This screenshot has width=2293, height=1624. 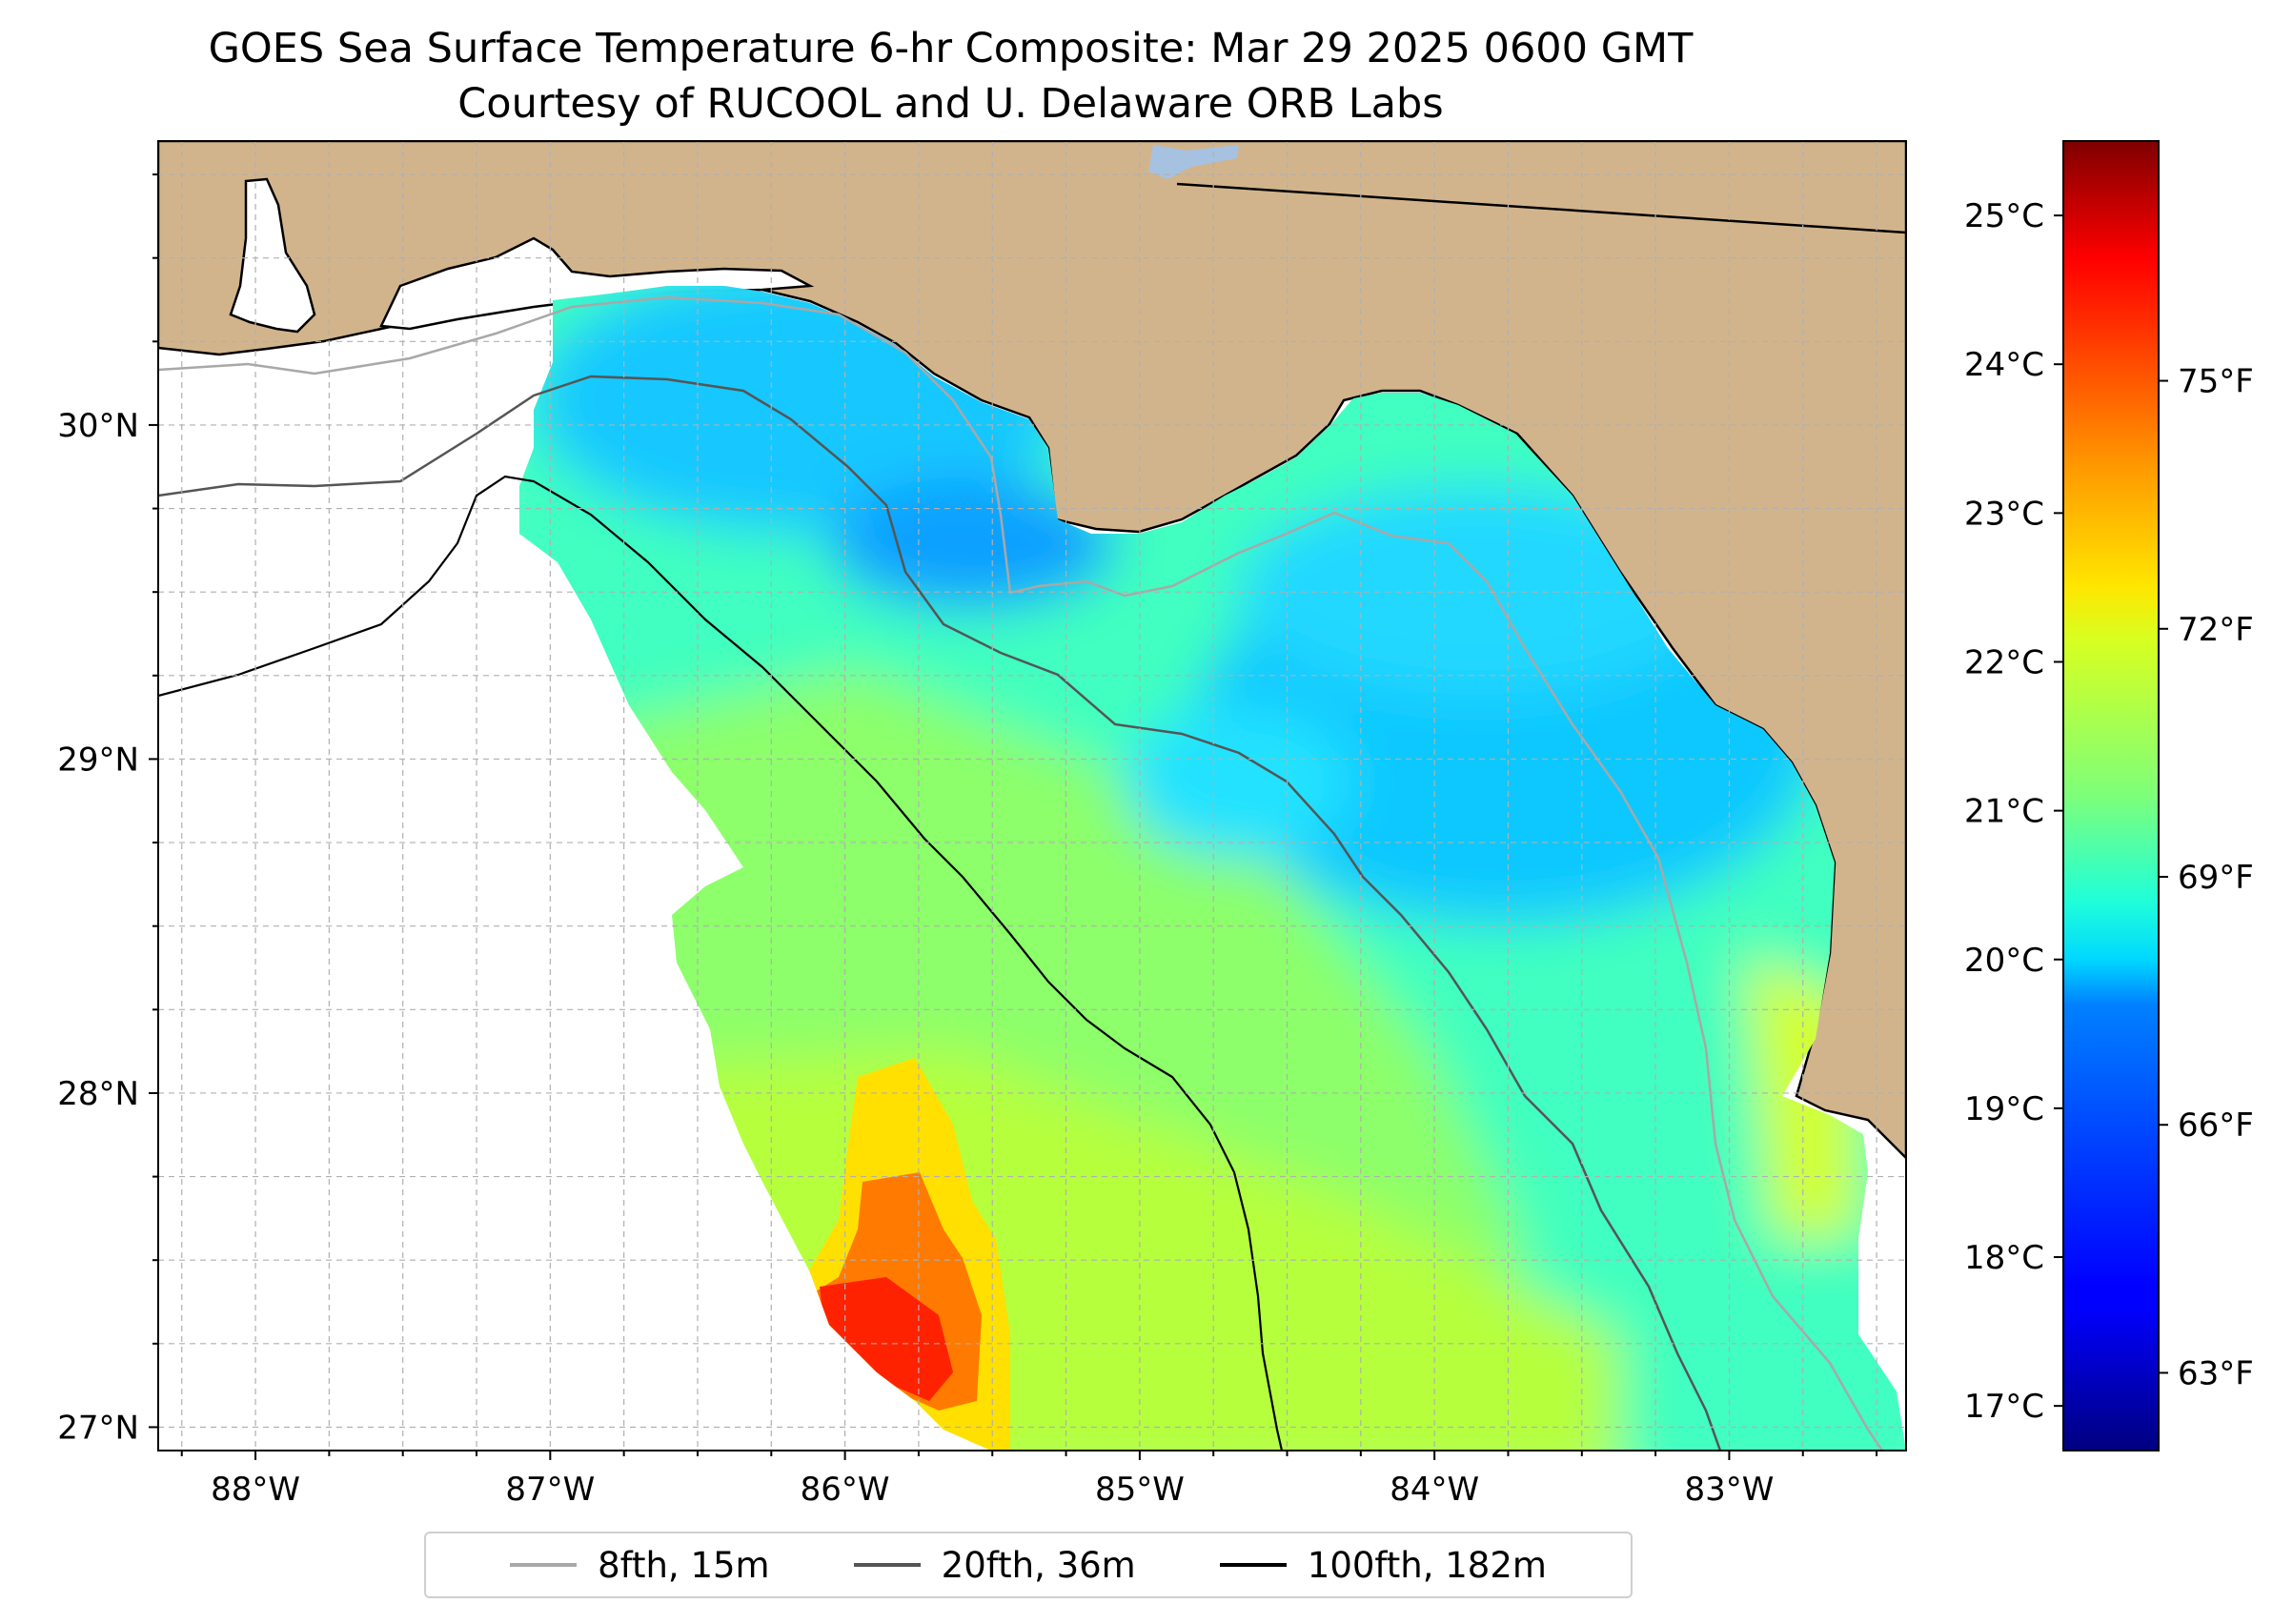 I want to click on lon-tick-label: 84°W, so click(x=1435, y=1490).